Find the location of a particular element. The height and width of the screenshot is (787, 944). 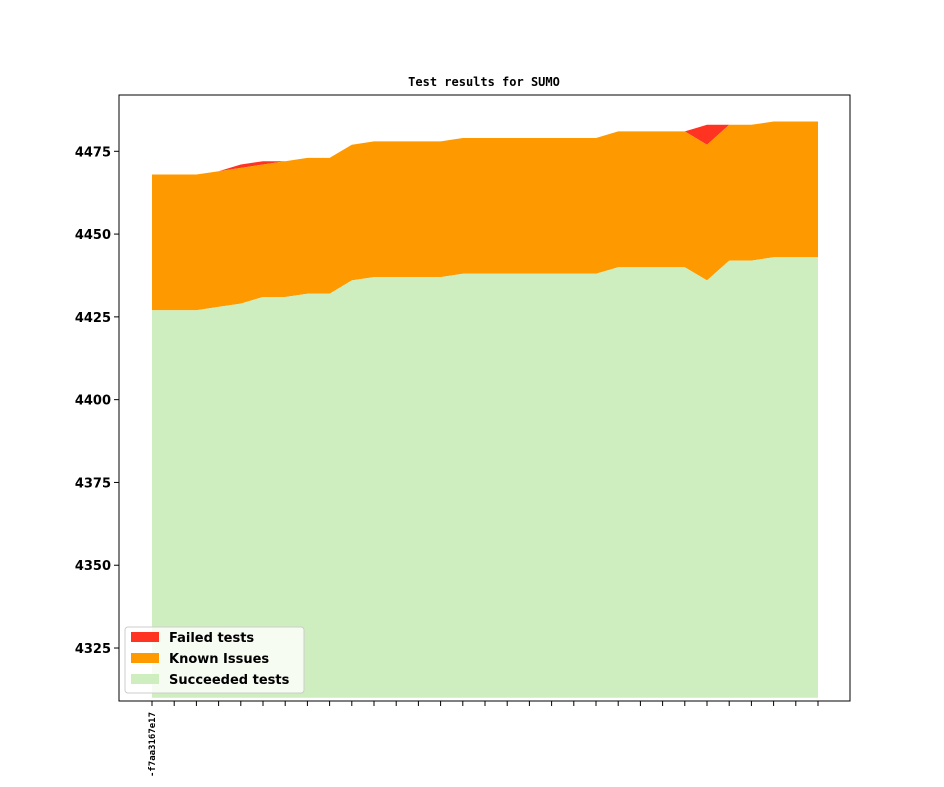

x-tick-label: -f7aa3167e17 is located at coordinates (153, 744).